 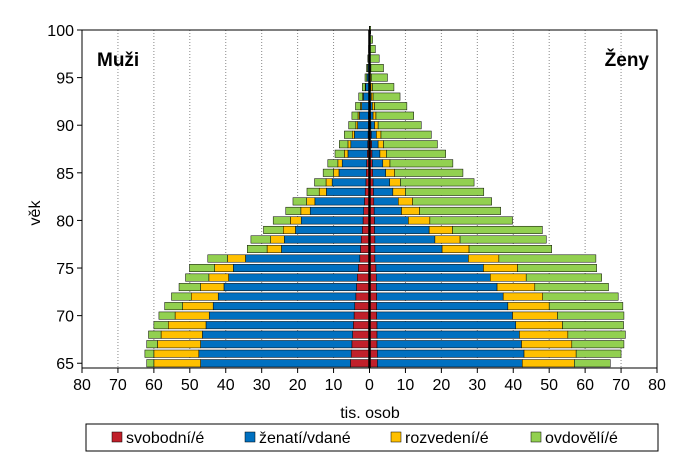 I want to click on x-tick-label-4: 40, so click(x=226, y=385).